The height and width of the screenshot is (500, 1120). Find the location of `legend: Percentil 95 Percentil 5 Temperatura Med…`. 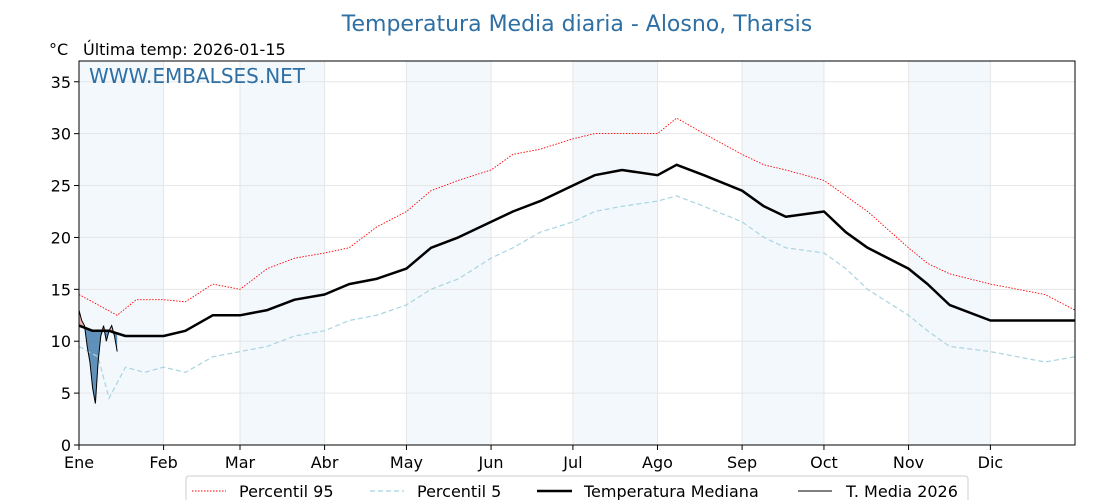

legend: Percentil 95 Percentil 5 Temperatura Med… is located at coordinates (577, 487).